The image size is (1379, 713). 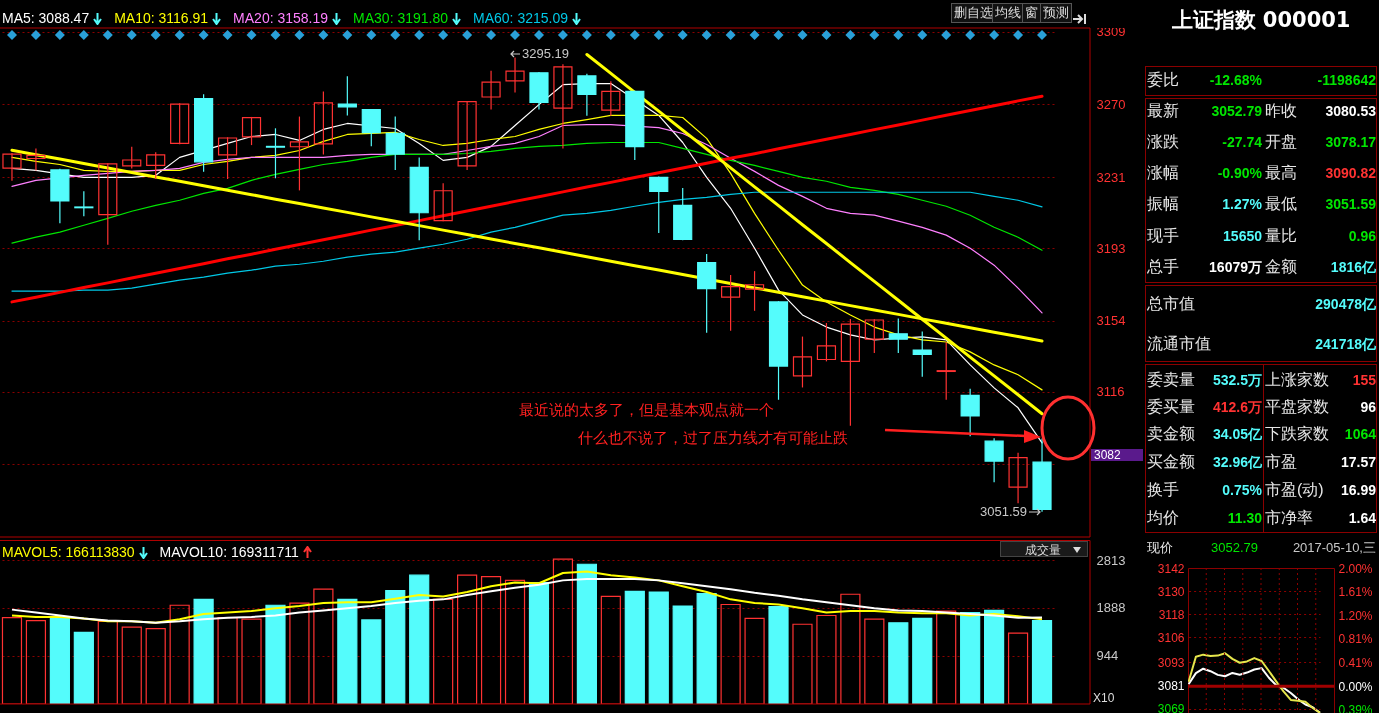 What do you see at coordinates (1289, 518) in the screenshot?
I see `text: 市净率` at bounding box center [1289, 518].